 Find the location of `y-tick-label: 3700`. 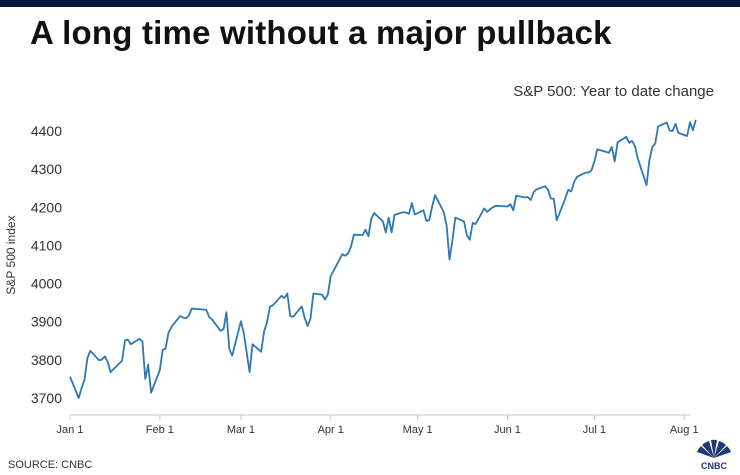

y-tick-label: 3700 is located at coordinates (46, 398).